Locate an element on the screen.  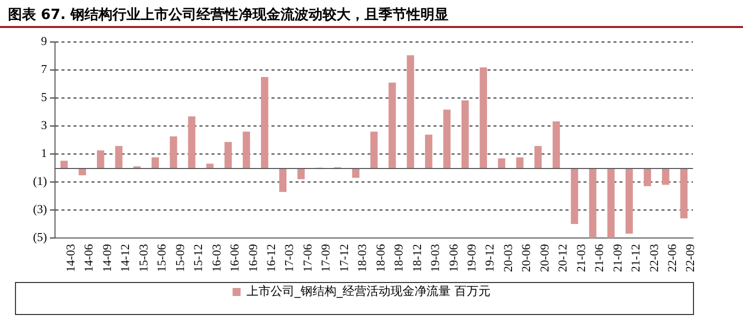
x-tick-label: 16-12 is located at coordinates (271, 258).